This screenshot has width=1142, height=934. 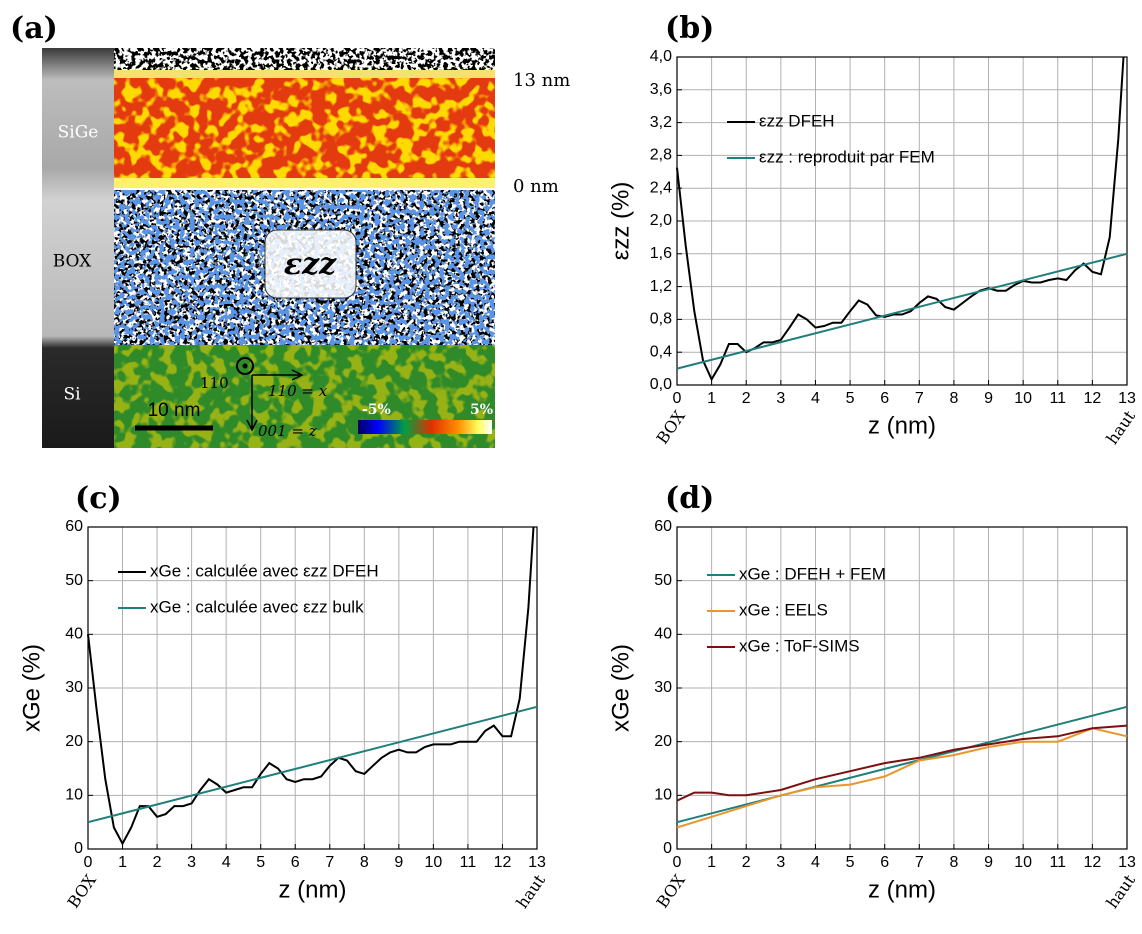 What do you see at coordinates (663, 634) in the screenshot?
I see `y-tick-label: 40` at bounding box center [663, 634].